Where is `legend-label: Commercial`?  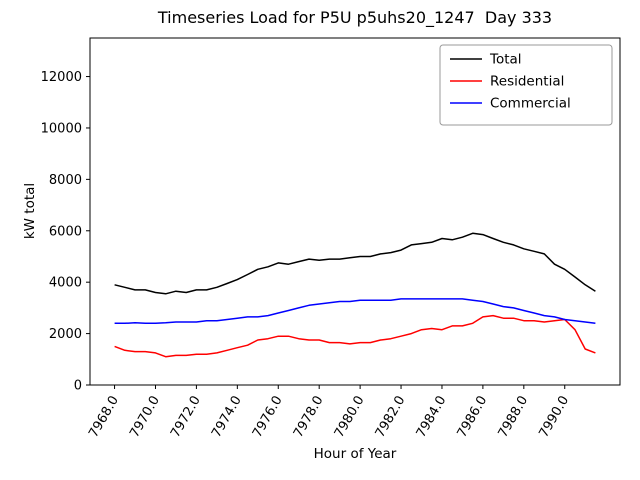
legend-label: Commercial is located at coordinates (530, 104).